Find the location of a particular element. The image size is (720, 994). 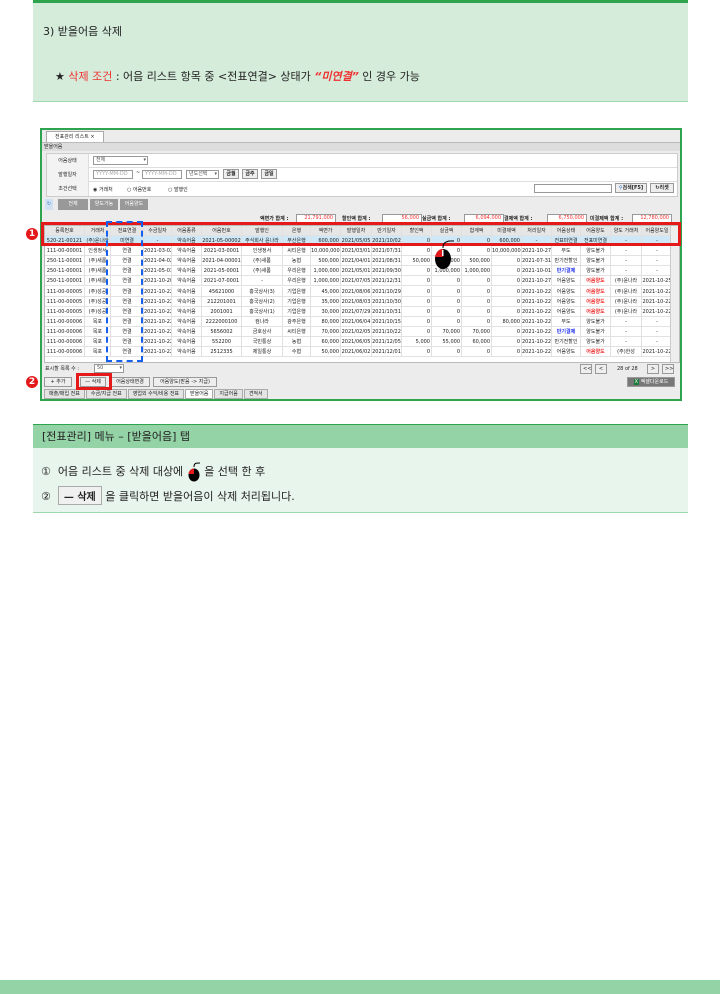

table-cell: 금호상사 is located at coordinates (262, 331).